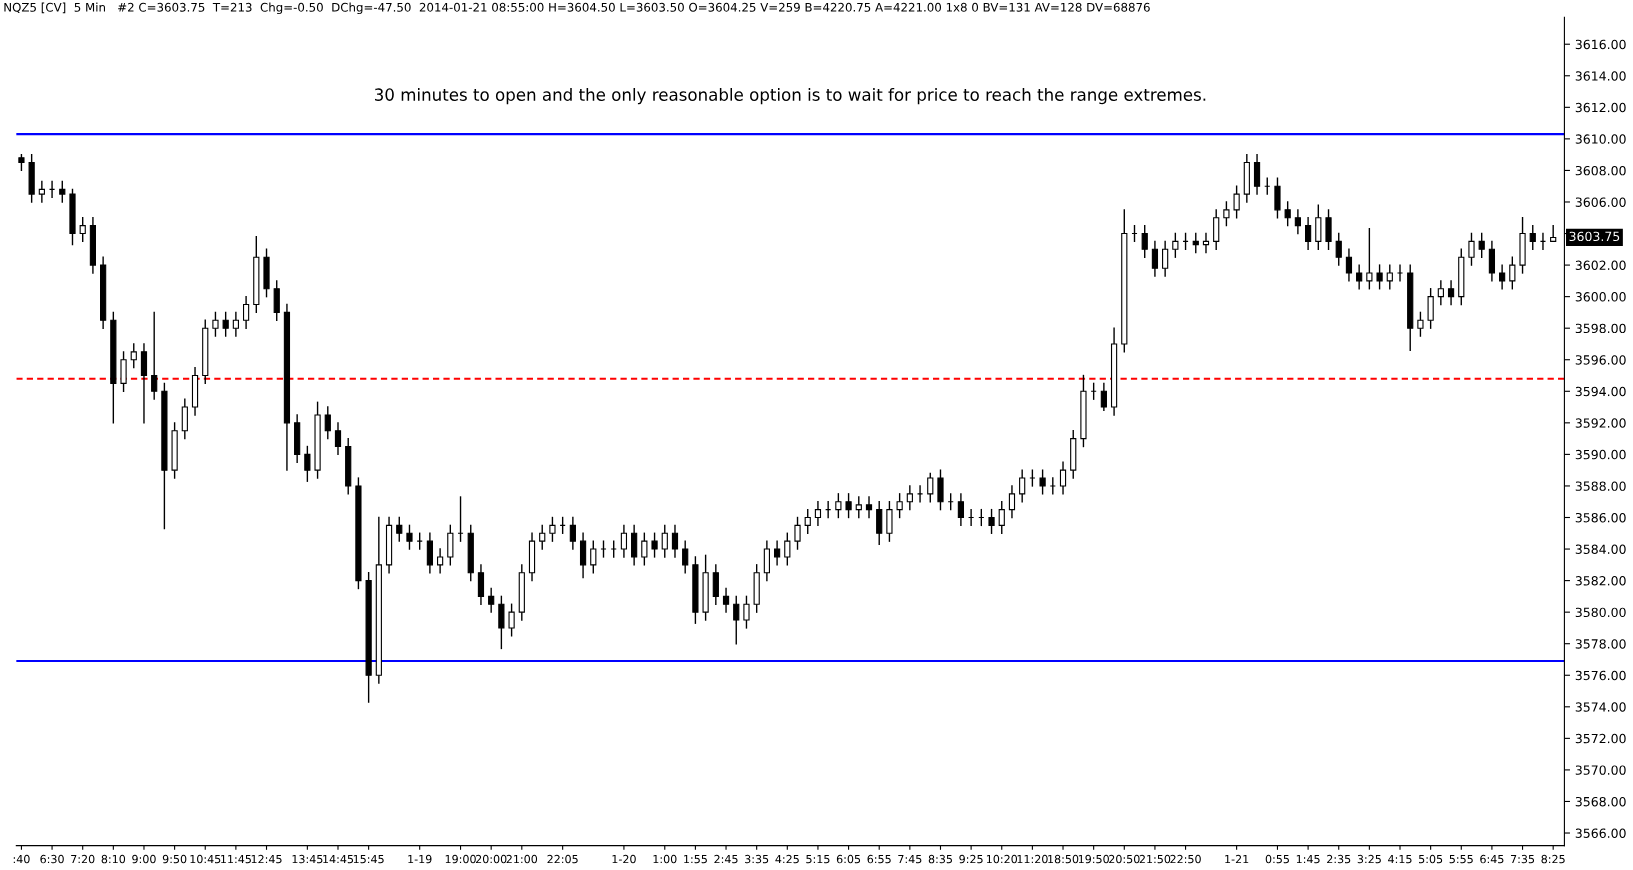 Image resolution: width=1633 pixels, height=870 pixels. Describe the element at coordinates (174, 859) in the screenshot. I see `x-tick-label: 9:50` at that location.